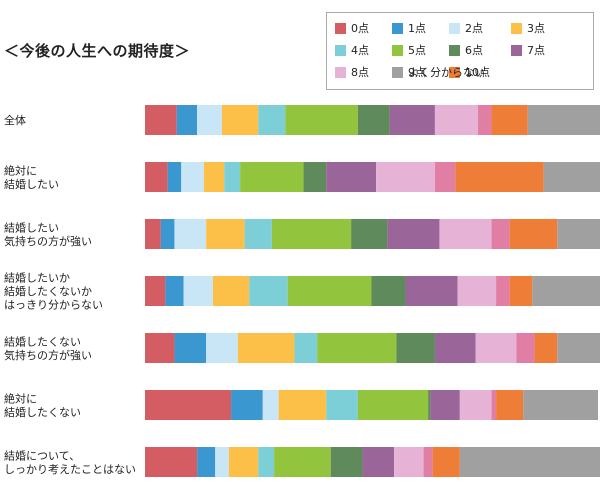  I want to click on legend-item: 4点, so click(352, 50).